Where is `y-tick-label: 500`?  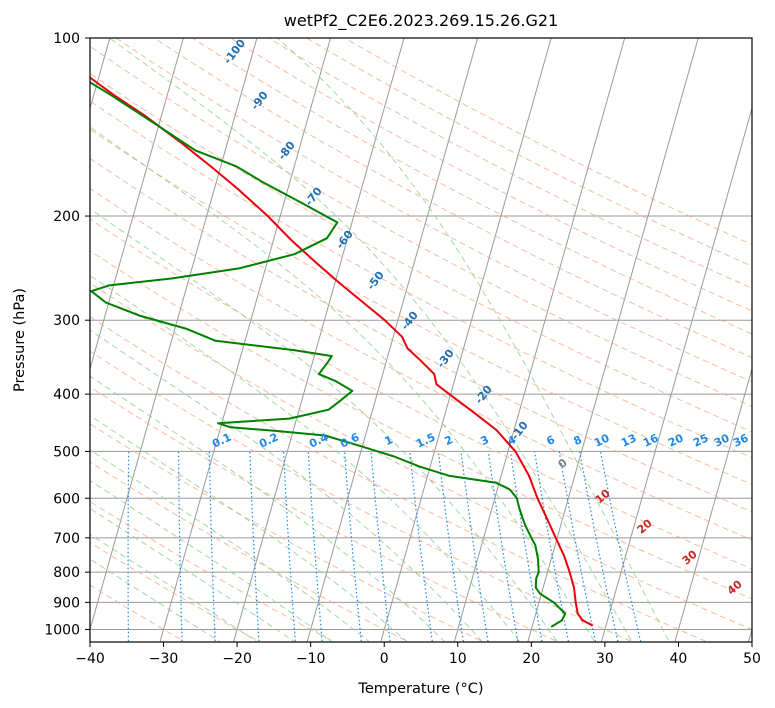 y-tick-label: 500 is located at coordinates (66, 452).